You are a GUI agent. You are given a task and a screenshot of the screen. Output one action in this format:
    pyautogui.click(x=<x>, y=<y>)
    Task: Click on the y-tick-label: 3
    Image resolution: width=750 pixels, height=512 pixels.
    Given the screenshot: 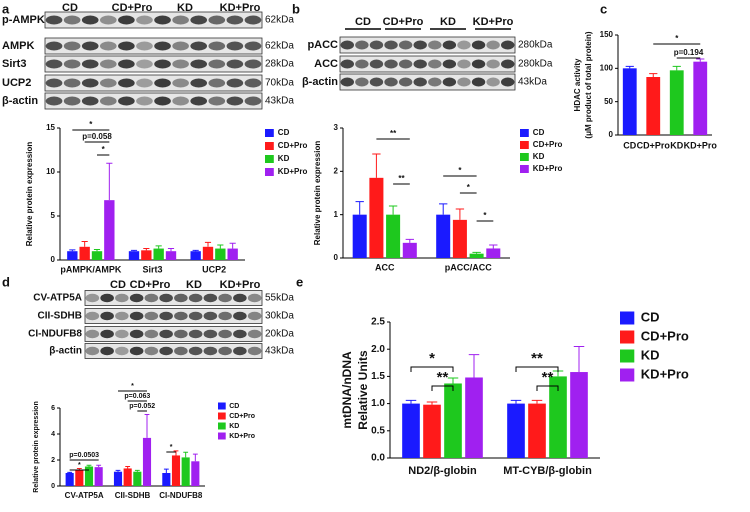 What is the action you would take?
    pyautogui.click(x=336, y=127)
    